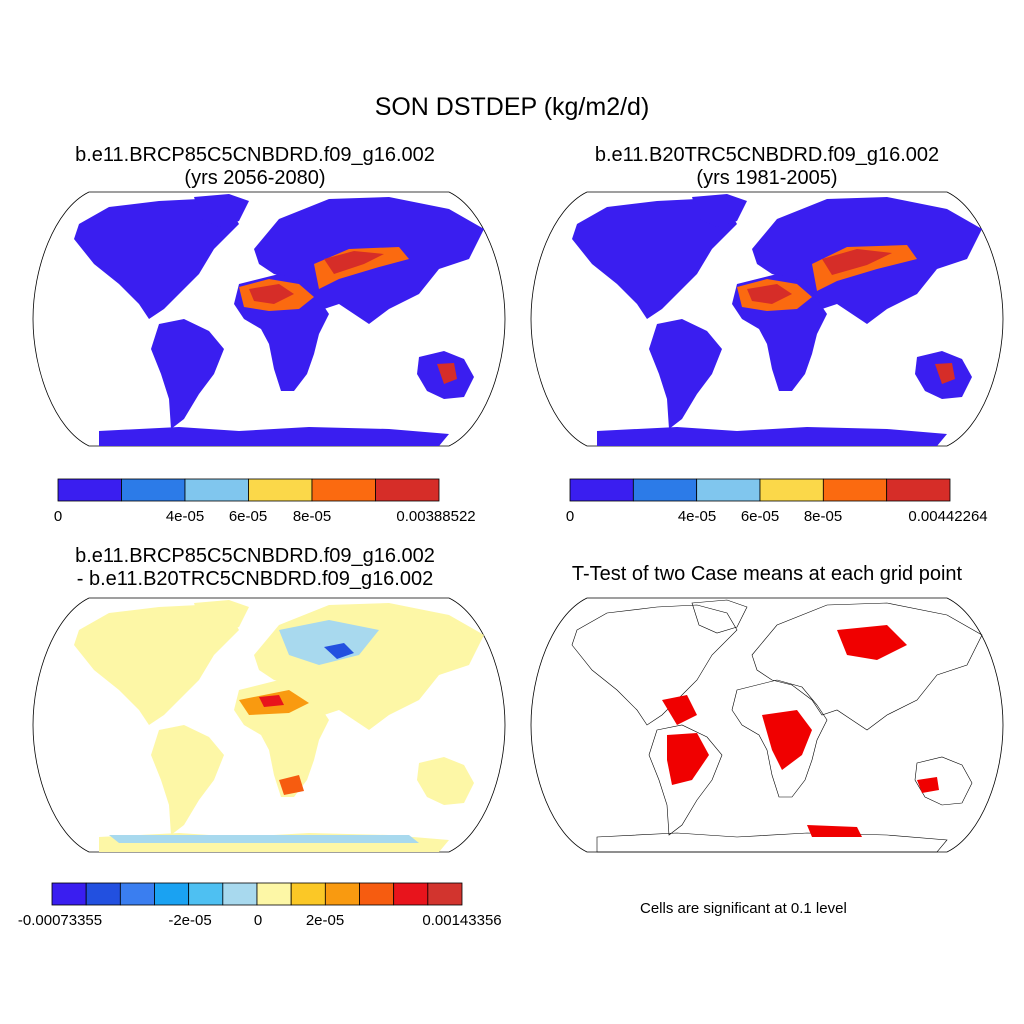 This screenshot has height=1024, width=1024. I want to click on main-title: SON DSTDEP (kg/m2/d), so click(512, 107).